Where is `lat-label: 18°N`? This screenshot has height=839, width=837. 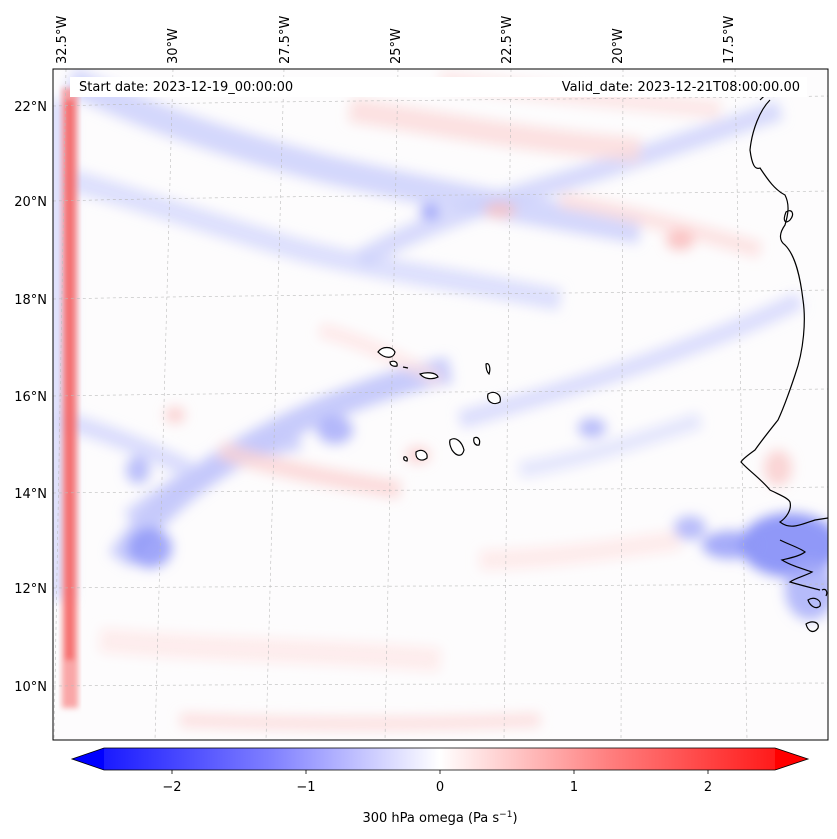 lat-label: 18°N is located at coordinates (30, 300).